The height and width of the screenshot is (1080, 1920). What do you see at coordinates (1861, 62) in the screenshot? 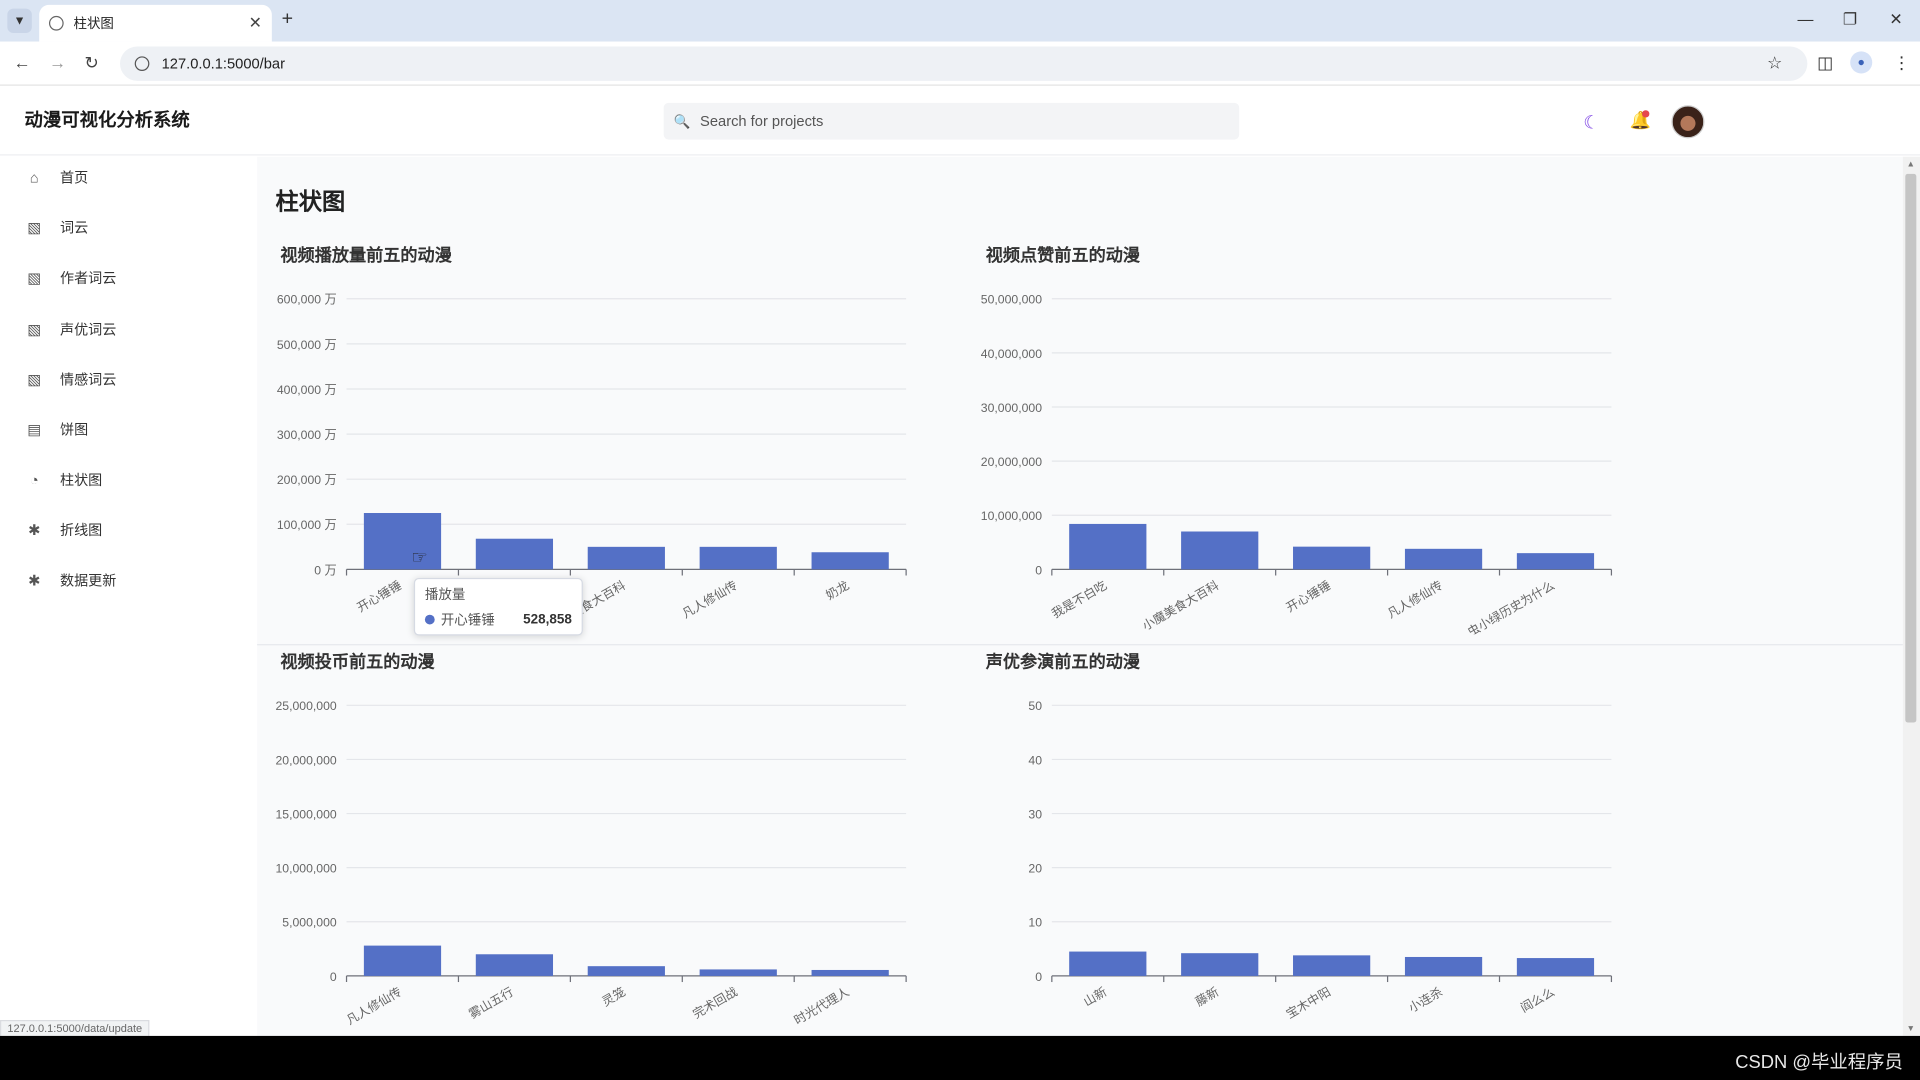
I see `profile-icon: ●` at bounding box center [1861, 62].